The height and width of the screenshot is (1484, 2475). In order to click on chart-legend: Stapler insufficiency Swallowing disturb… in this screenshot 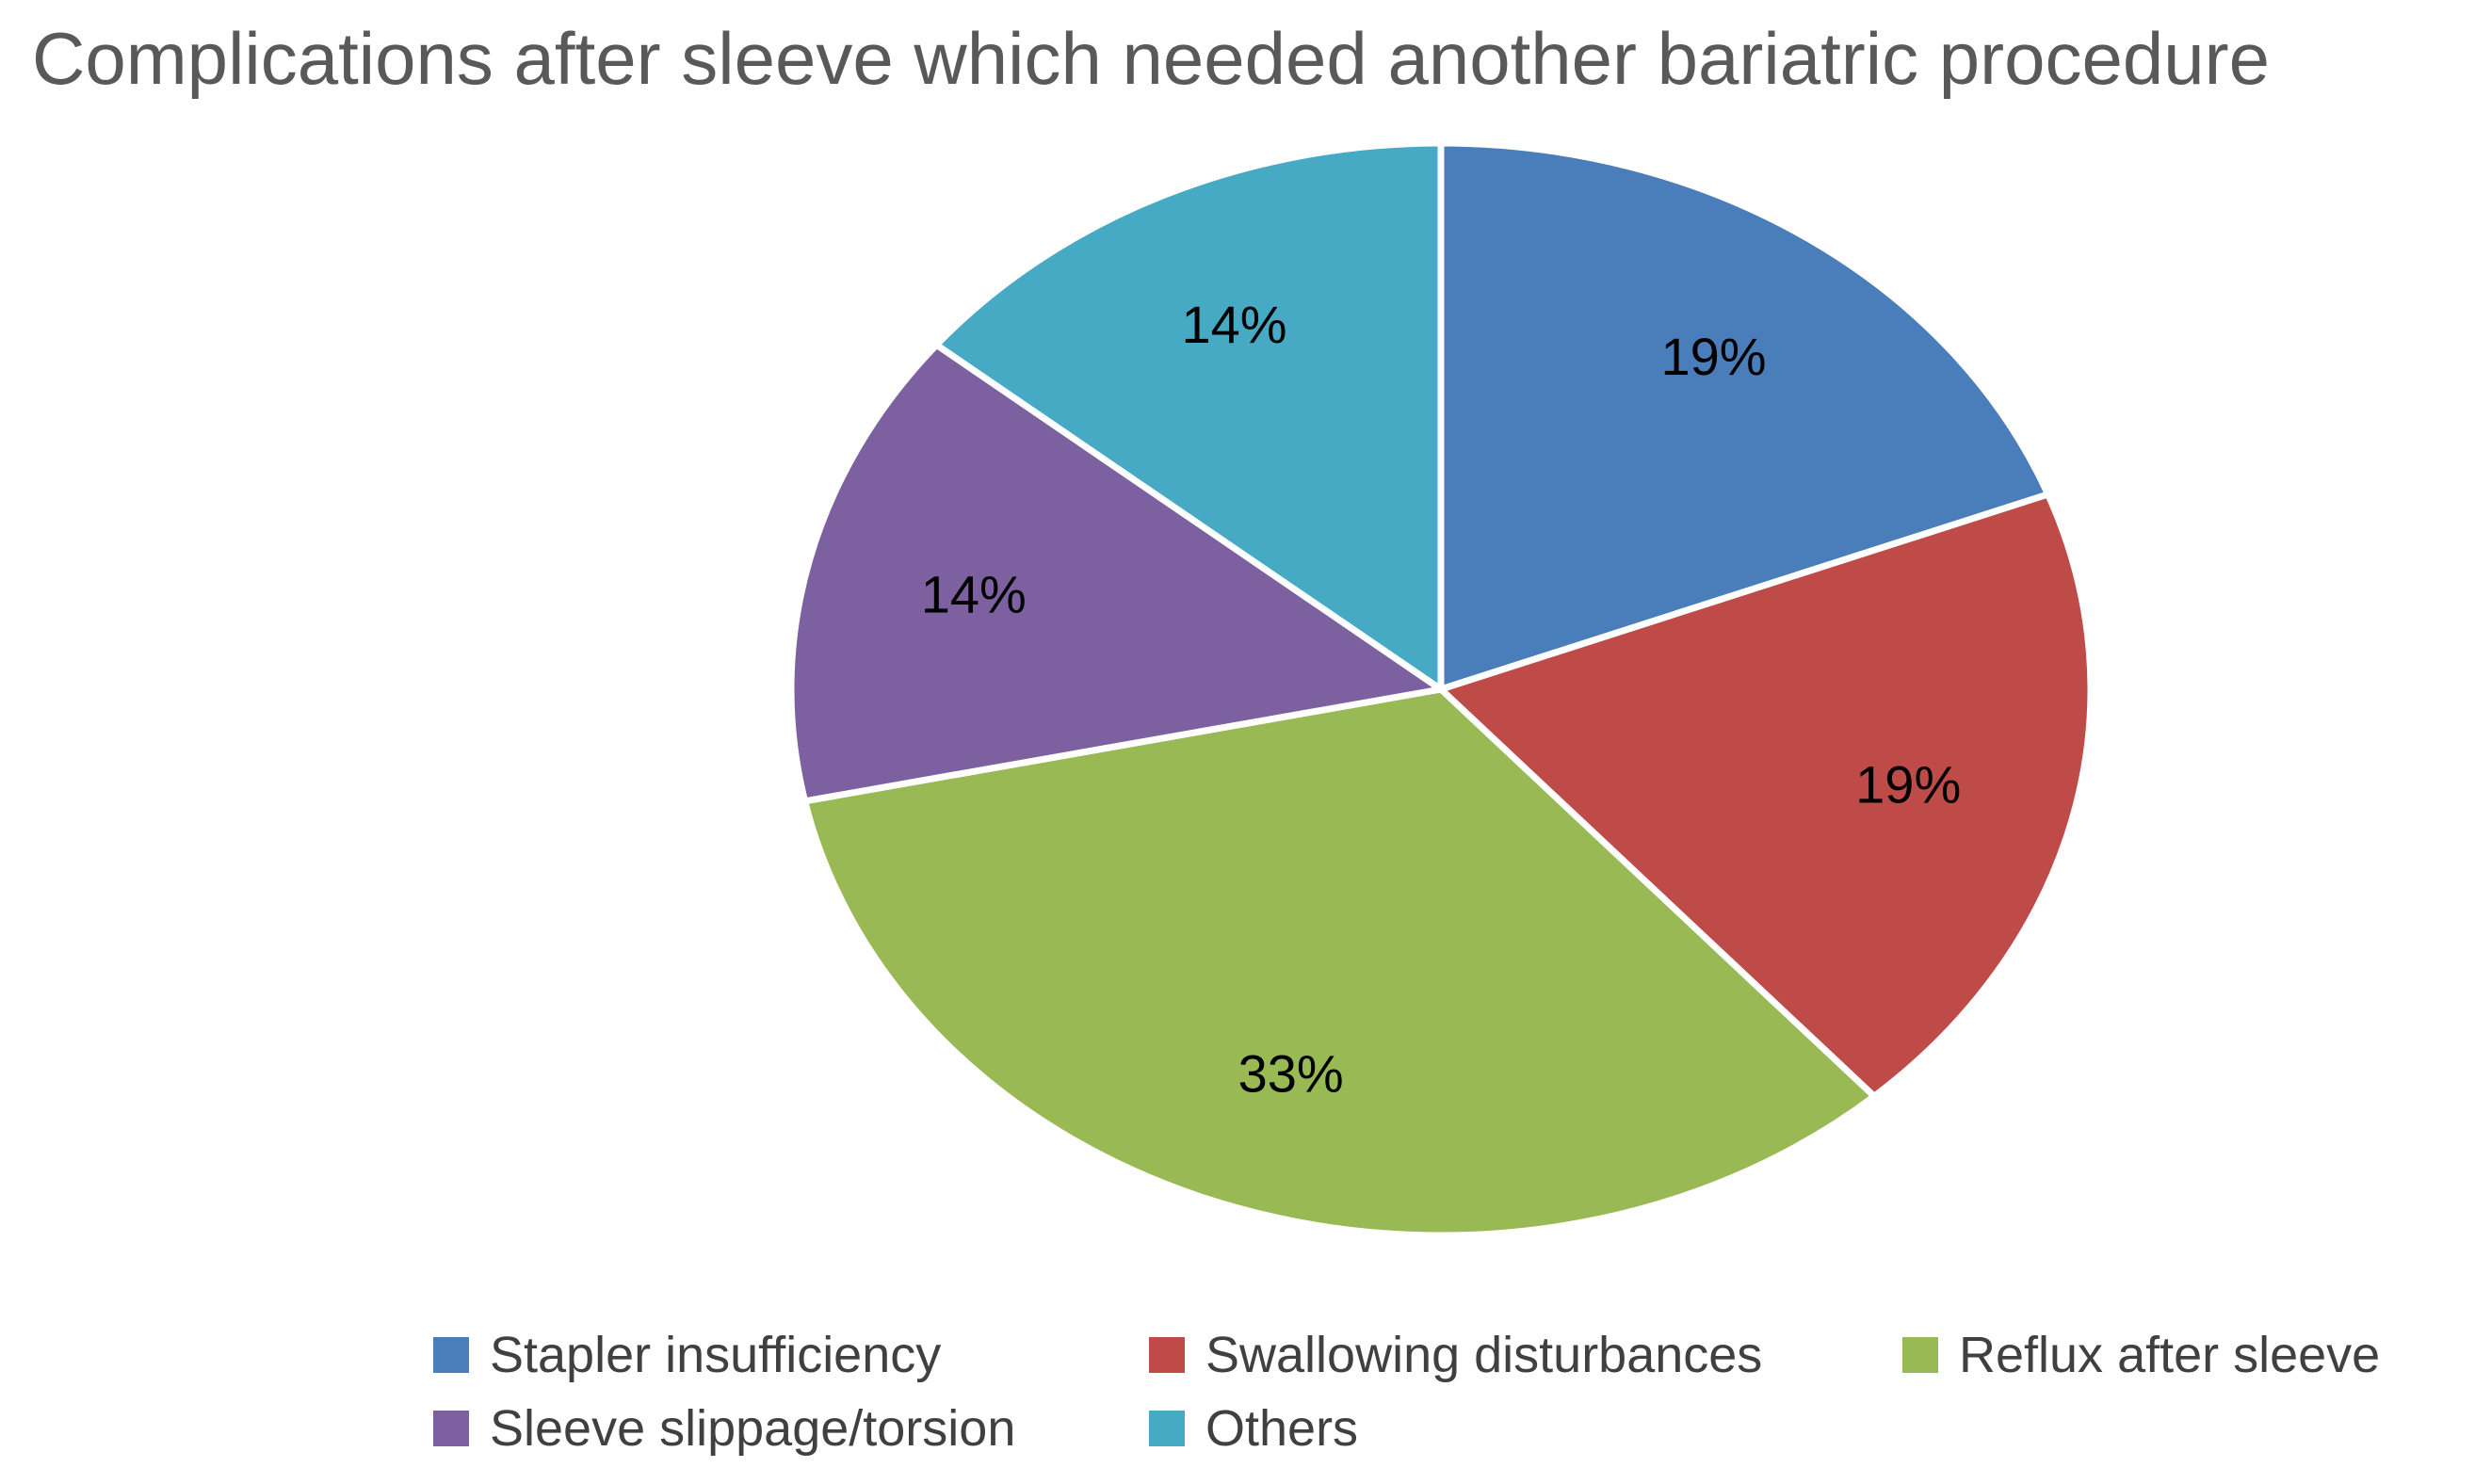, I will do `click(1450, 1401)`.